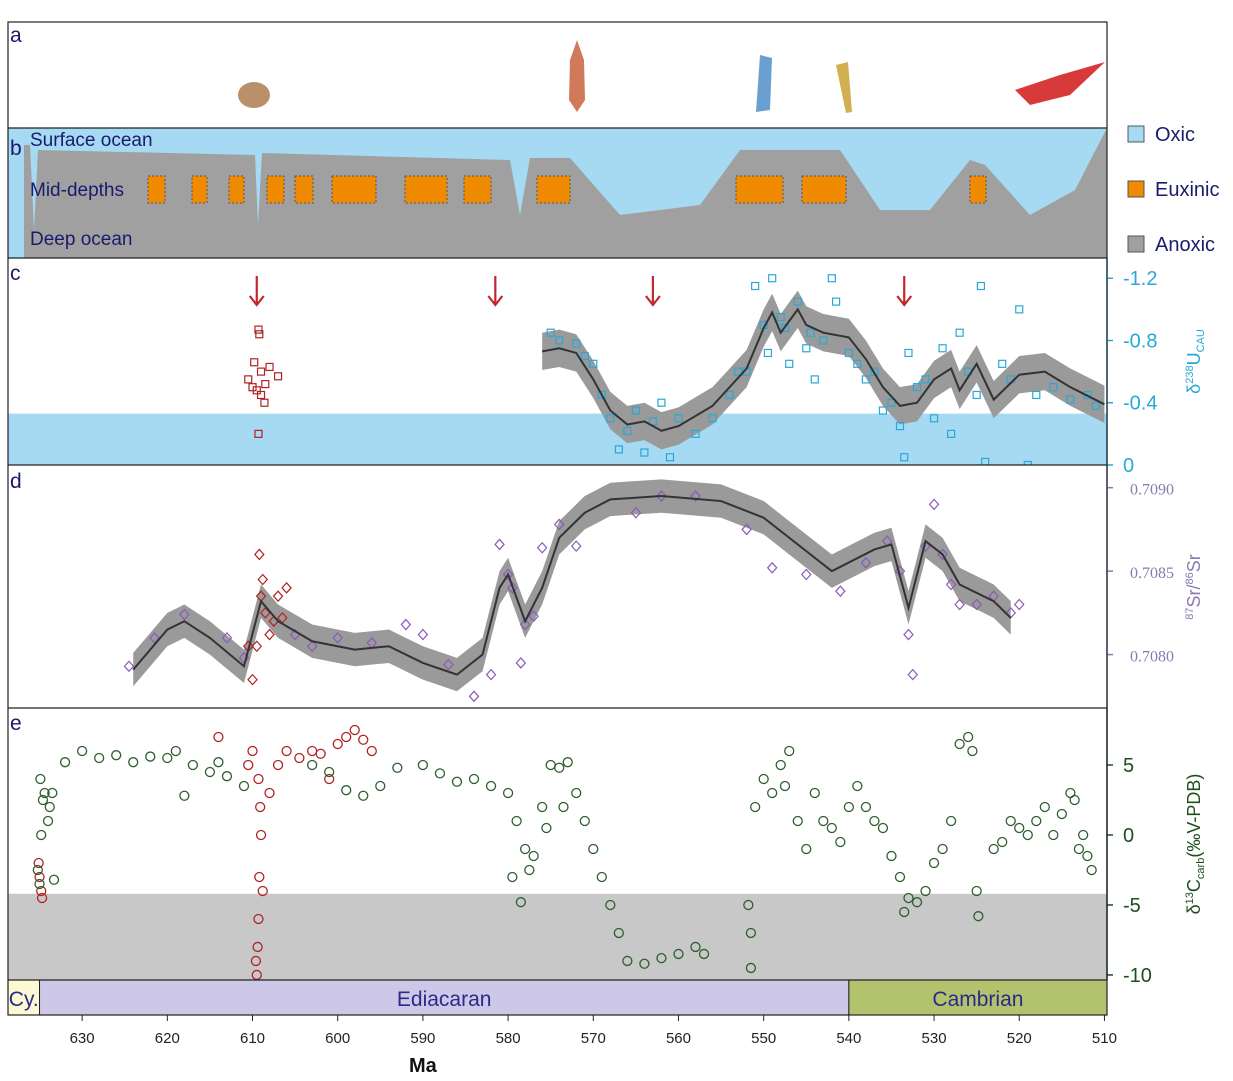  I want to click on fossil-icons, so click(671, 76).